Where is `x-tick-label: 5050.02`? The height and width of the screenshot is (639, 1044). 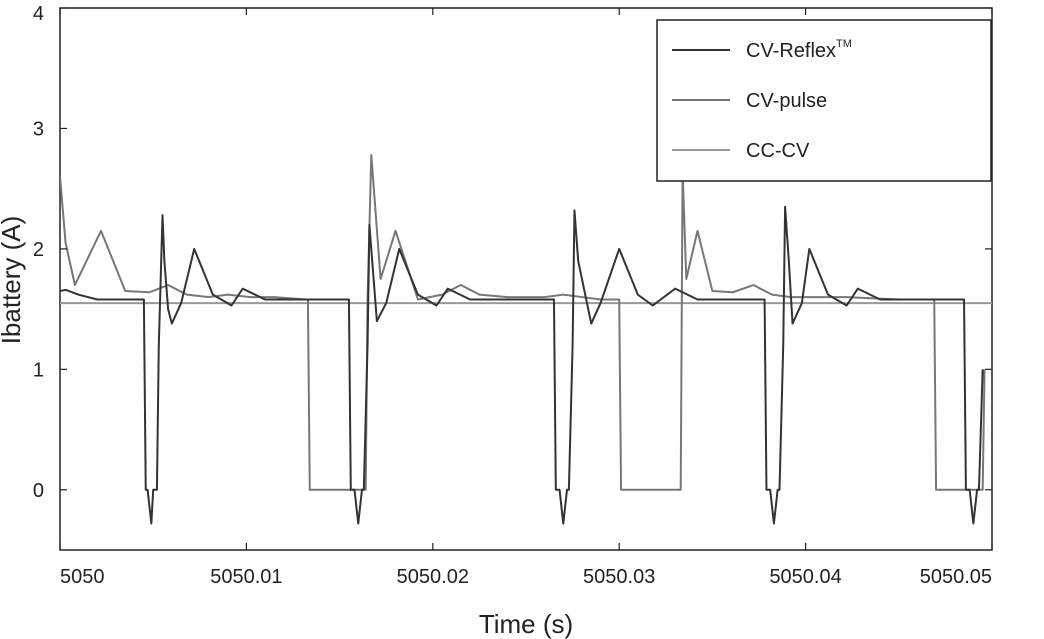 x-tick-label: 5050.02 is located at coordinates (433, 577).